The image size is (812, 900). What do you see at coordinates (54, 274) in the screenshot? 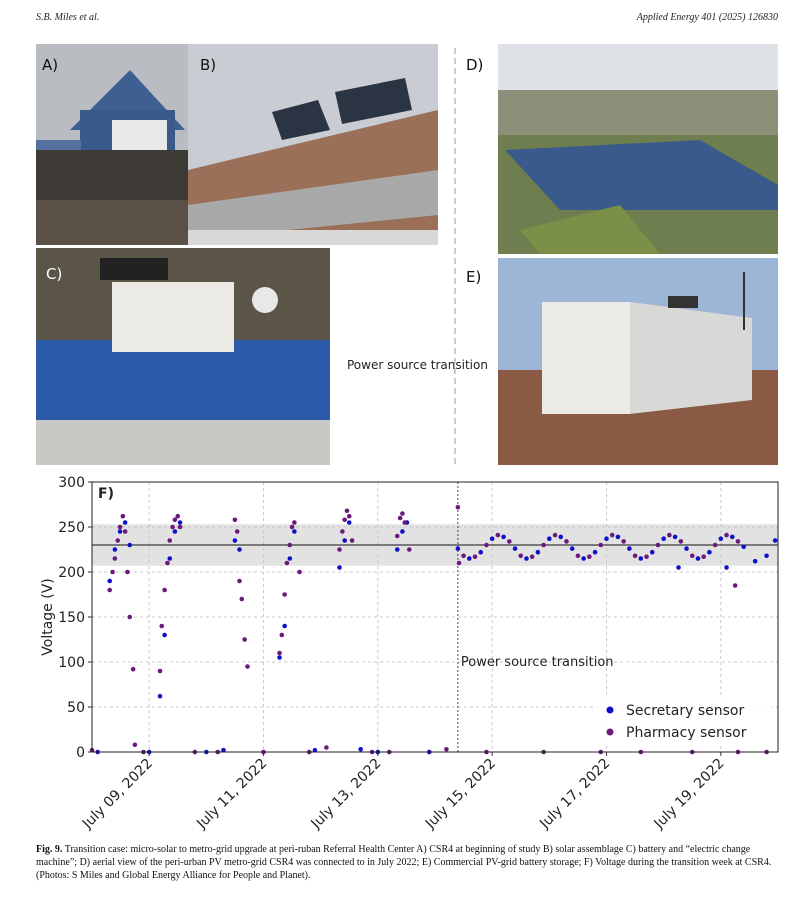
I see `panel-label: C)` at bounding box center [54, 274].